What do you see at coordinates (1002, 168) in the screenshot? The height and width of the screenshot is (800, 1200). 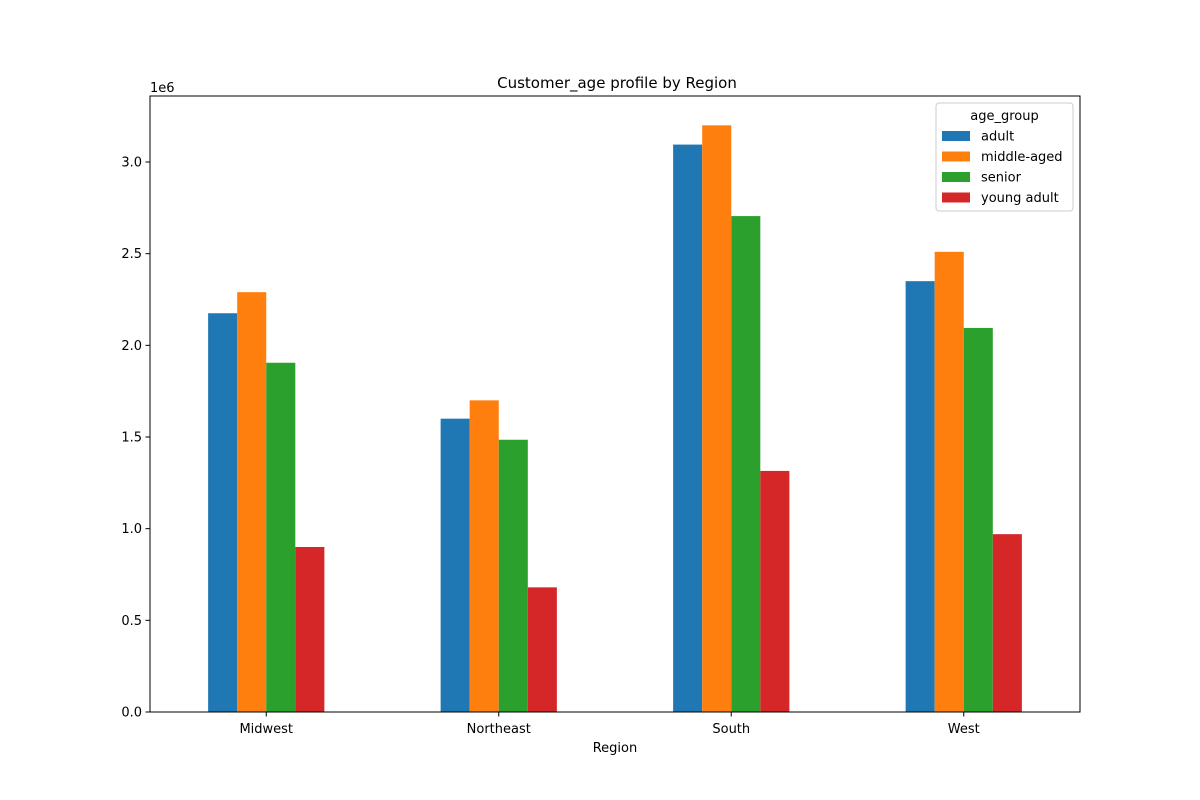 I see `legend-items: adult middle-aged senior young adult` at bounding box center [1002, 168].